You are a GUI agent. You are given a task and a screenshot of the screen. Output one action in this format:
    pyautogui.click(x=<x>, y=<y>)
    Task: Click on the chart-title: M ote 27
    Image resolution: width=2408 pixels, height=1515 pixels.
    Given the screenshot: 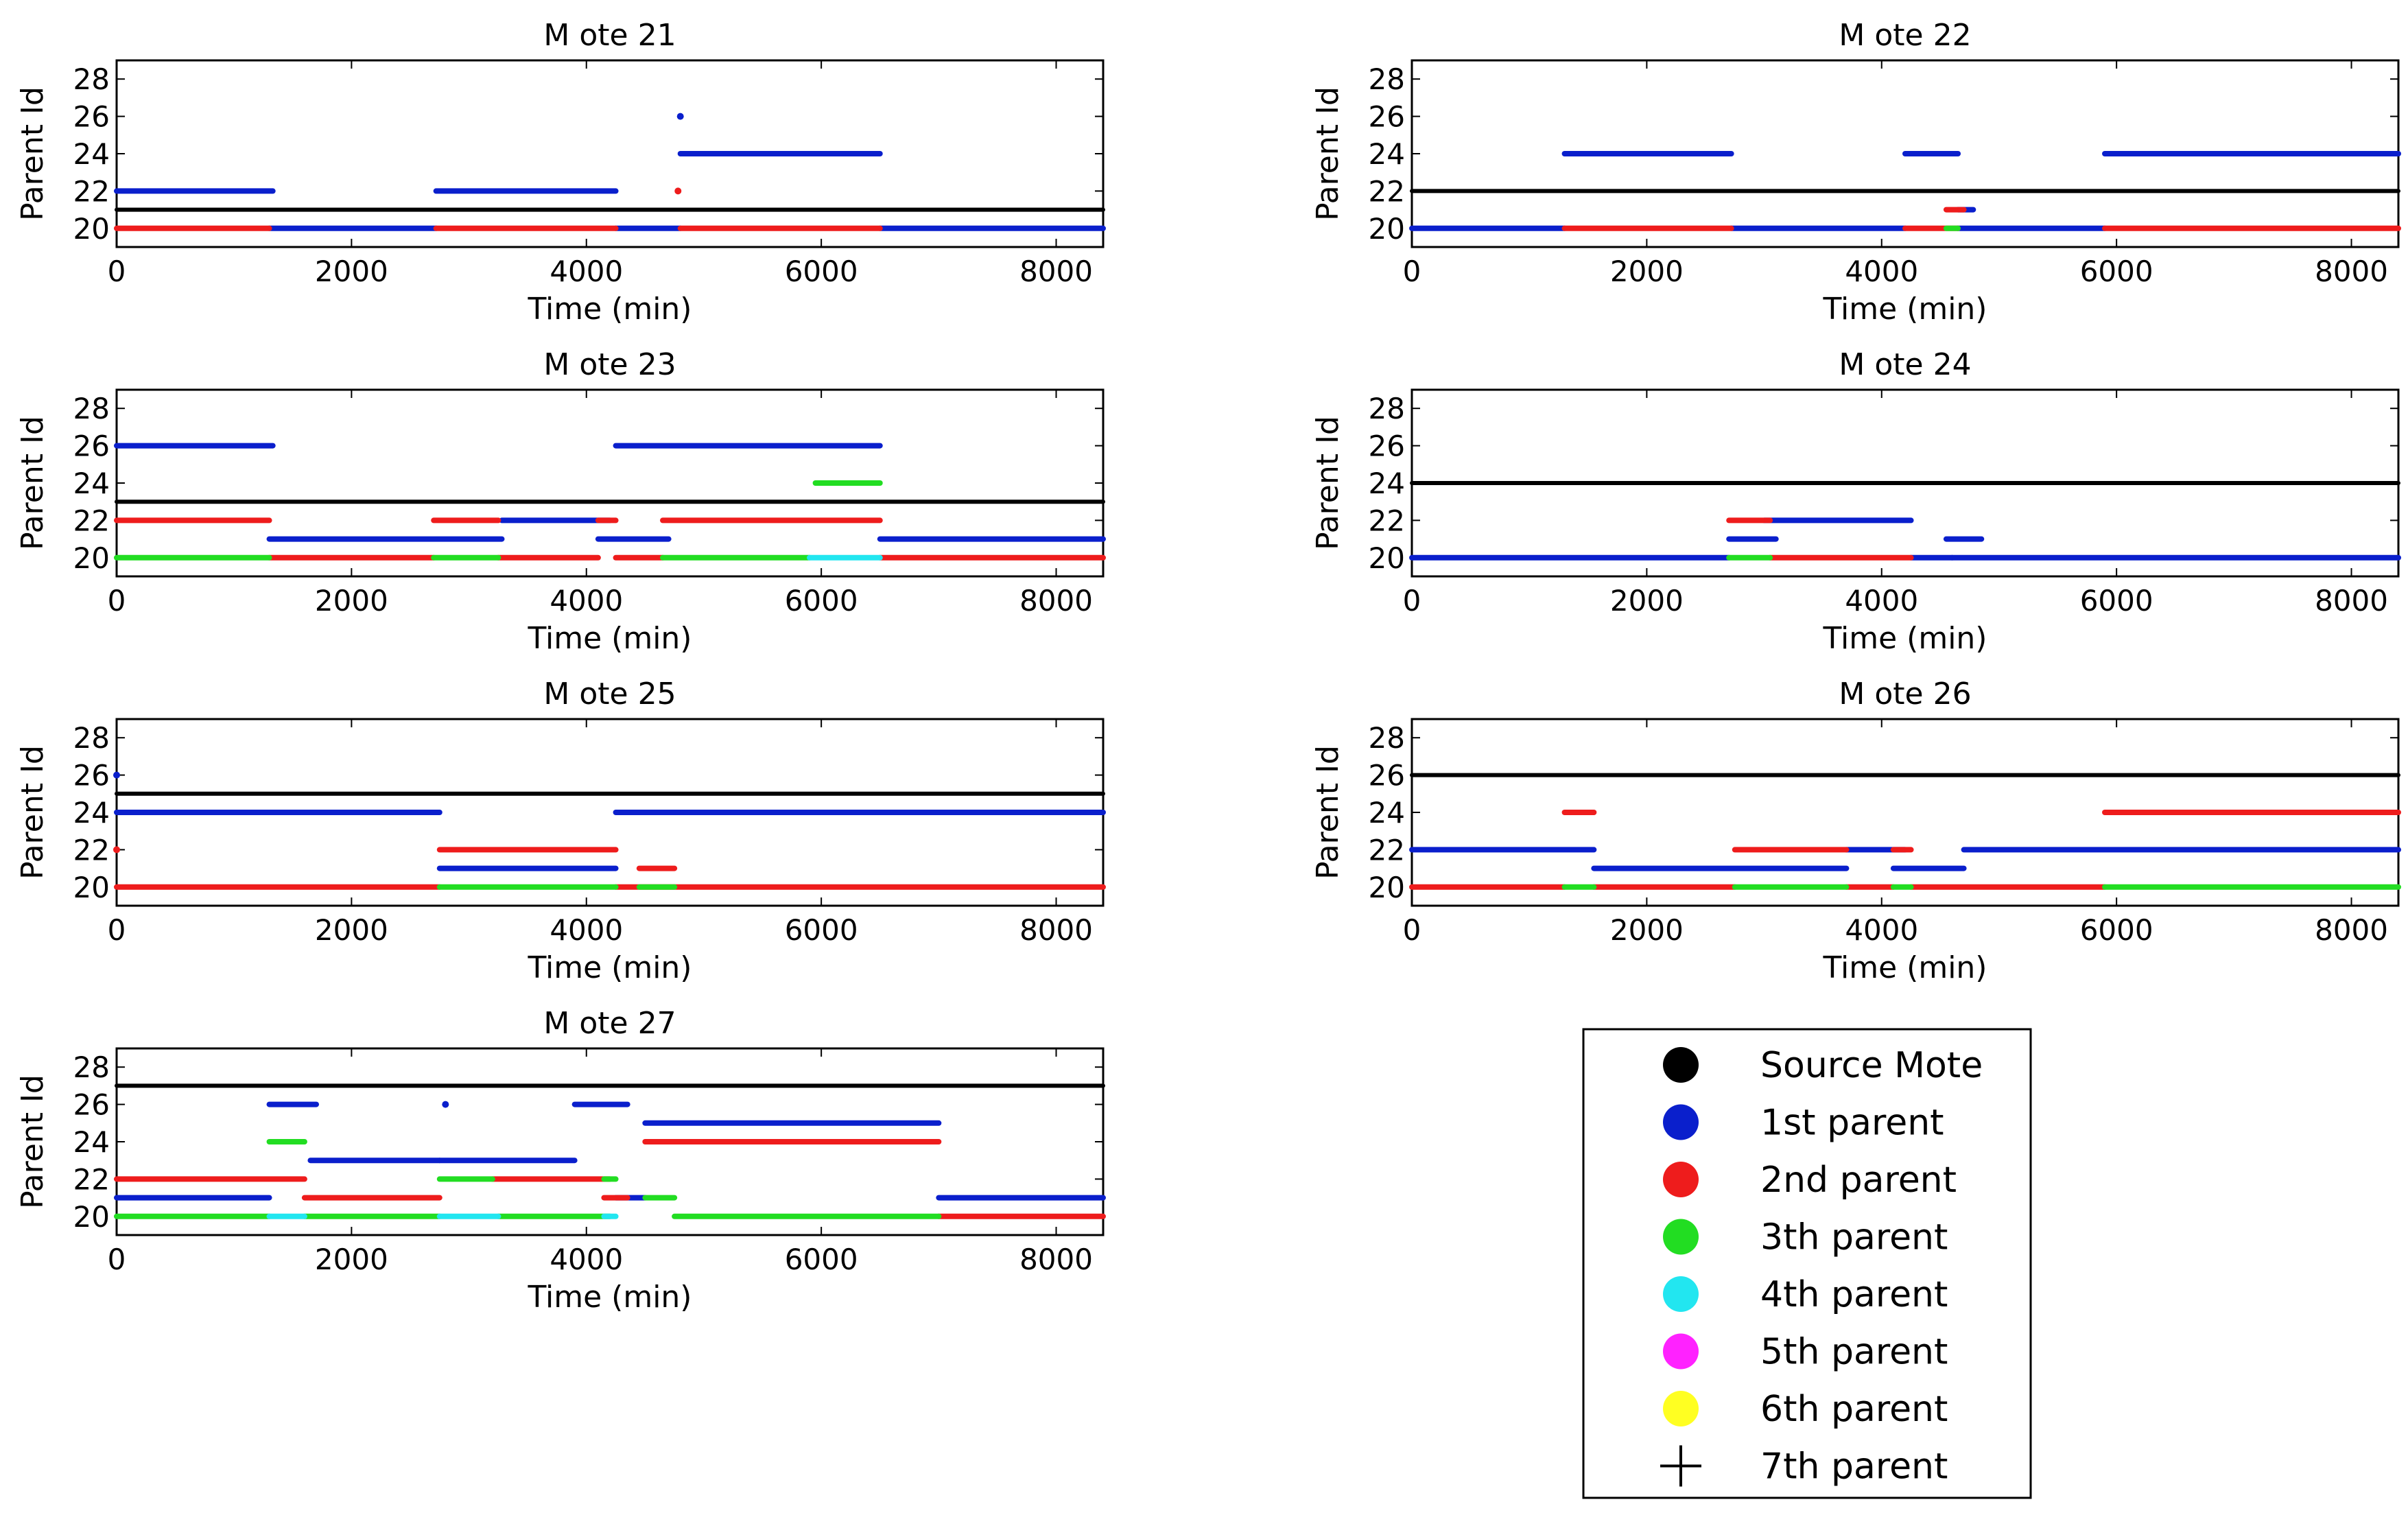 What is the action you would take?
    pyautogui.click(x=610, y=1023)
    